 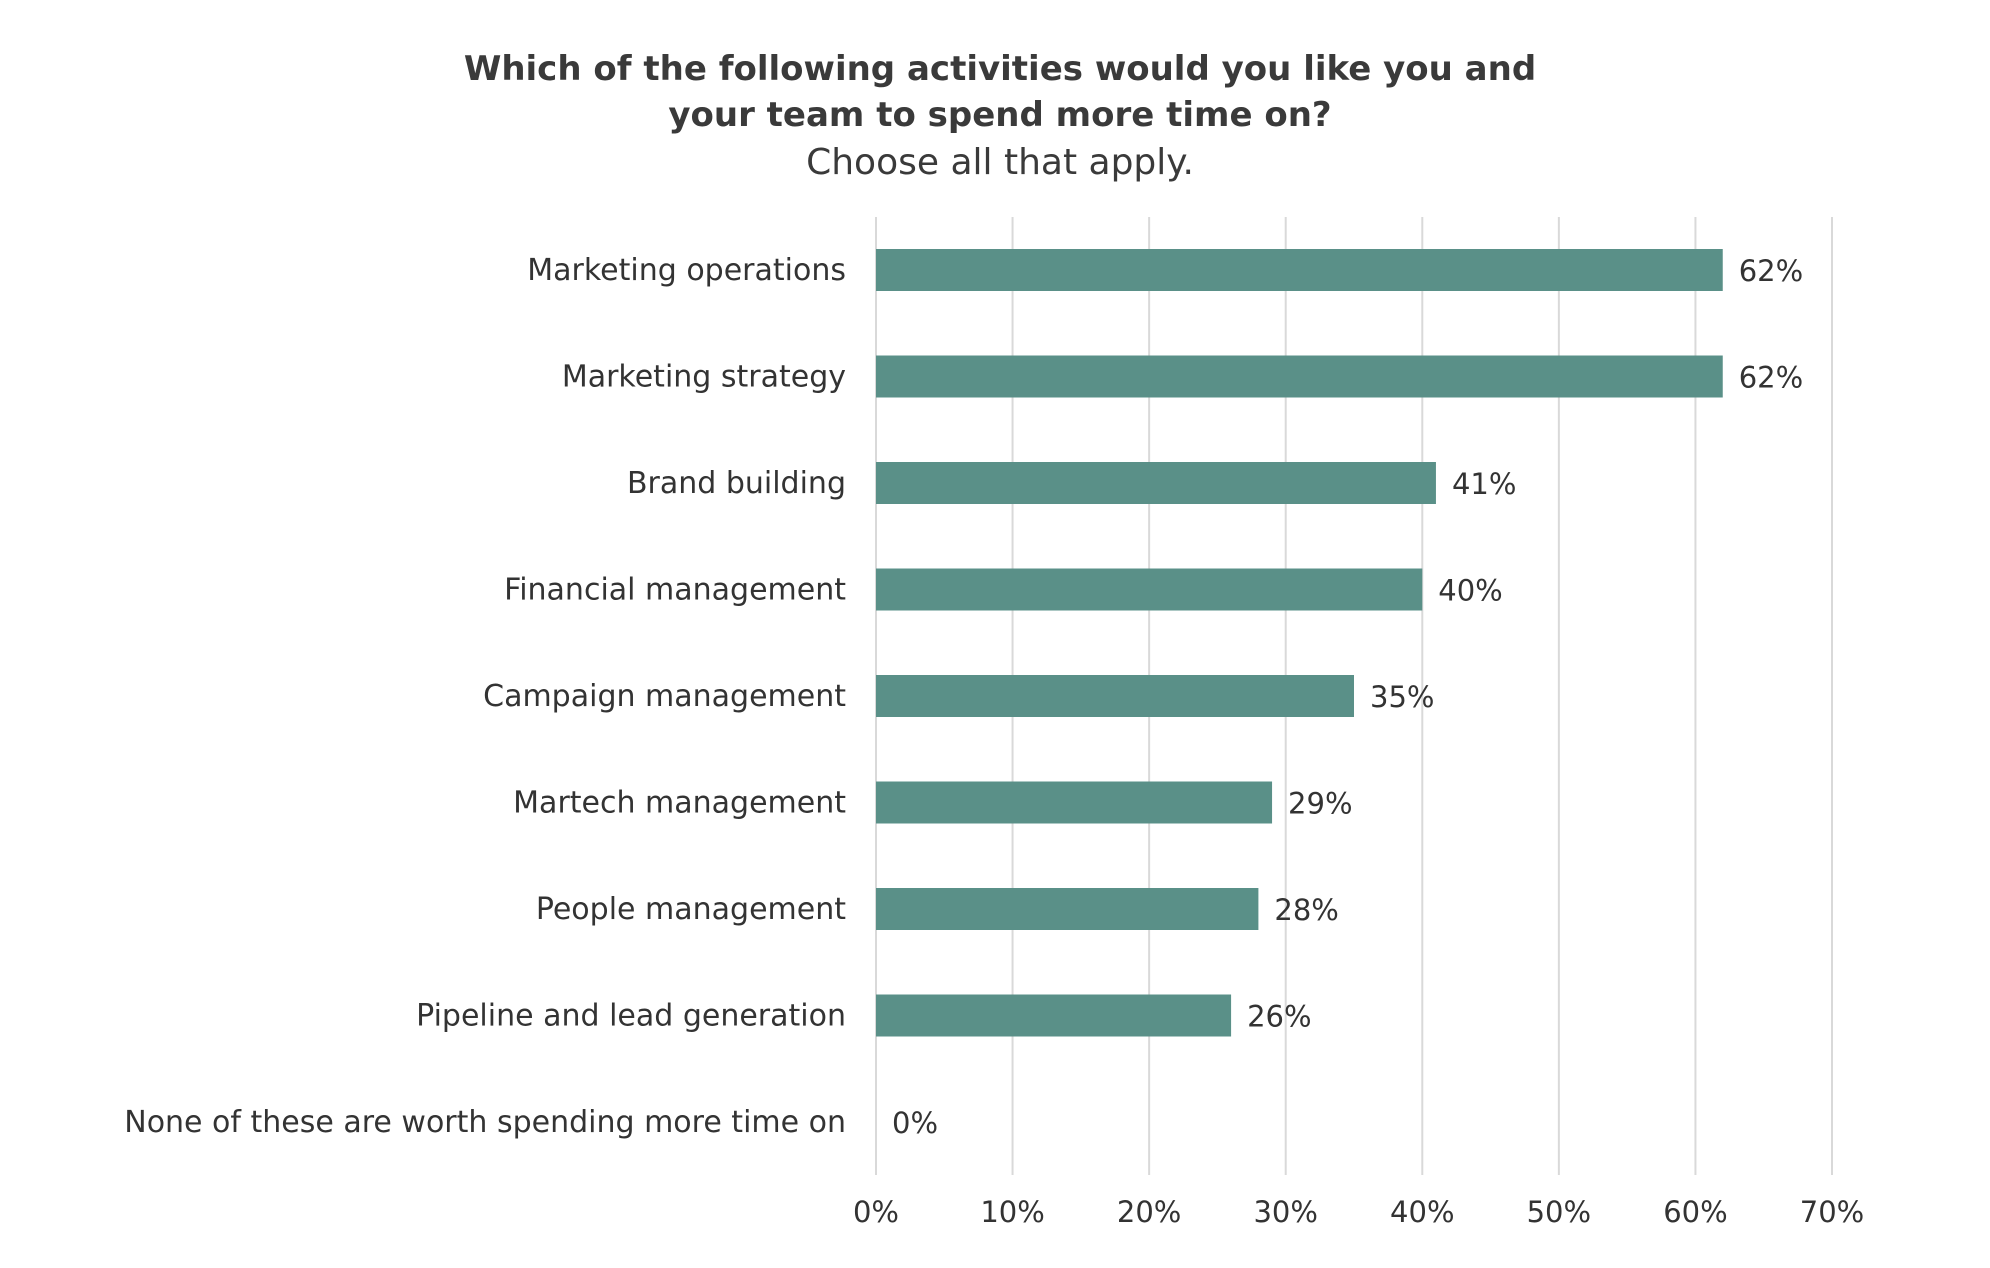 I want to click on data-label: 26%, so click(x=1279, y=1017).